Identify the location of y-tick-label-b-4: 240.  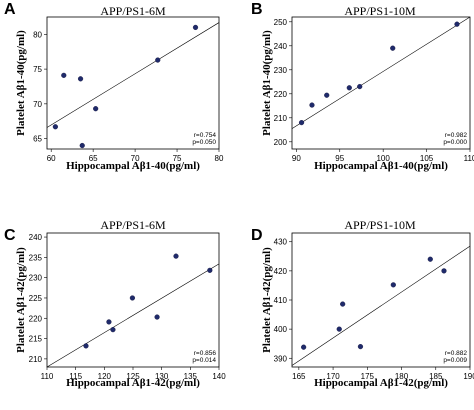
(281, 46).